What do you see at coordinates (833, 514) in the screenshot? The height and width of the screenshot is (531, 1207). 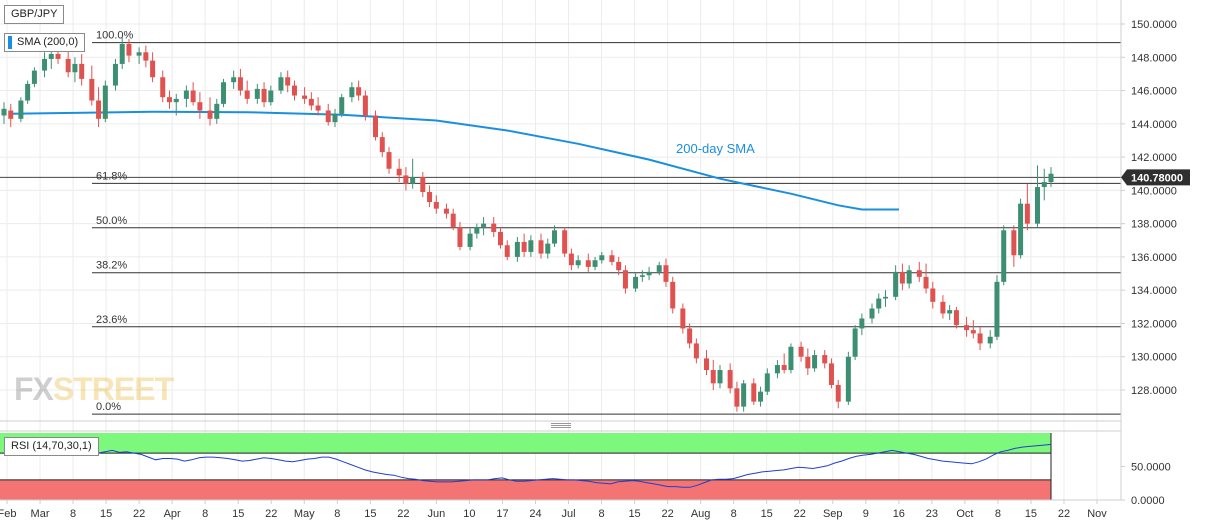 I see `x-tick-label: Sep` at bounding box center [833, 514].